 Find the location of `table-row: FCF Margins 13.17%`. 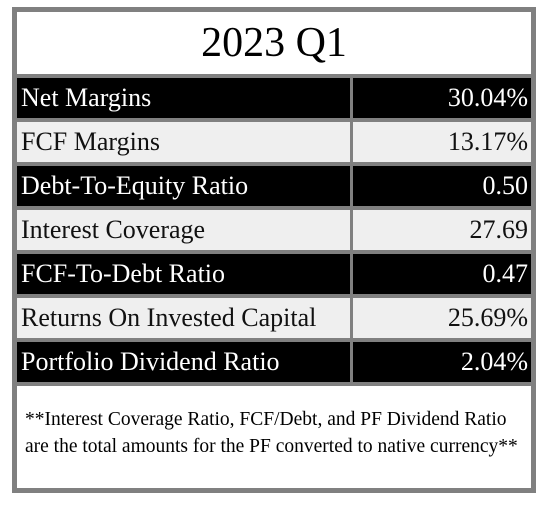

table-row: FCF Margins 13.17% is located at coordinates (274, 142).